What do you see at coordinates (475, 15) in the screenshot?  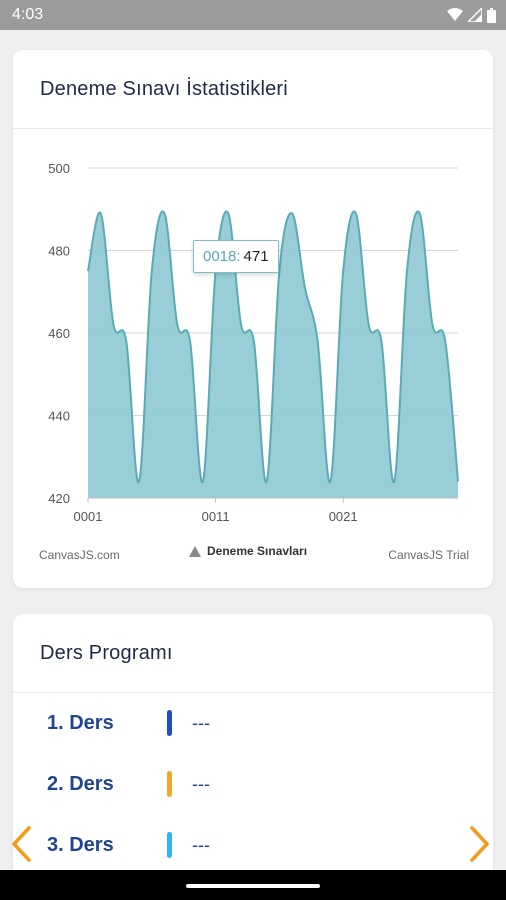 I see `signal-icon` at bounding box center [475, 15].